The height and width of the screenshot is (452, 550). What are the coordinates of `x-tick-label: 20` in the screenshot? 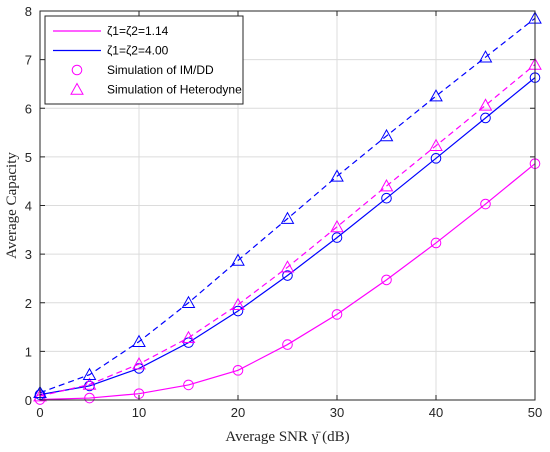 It's located at (238, 412).